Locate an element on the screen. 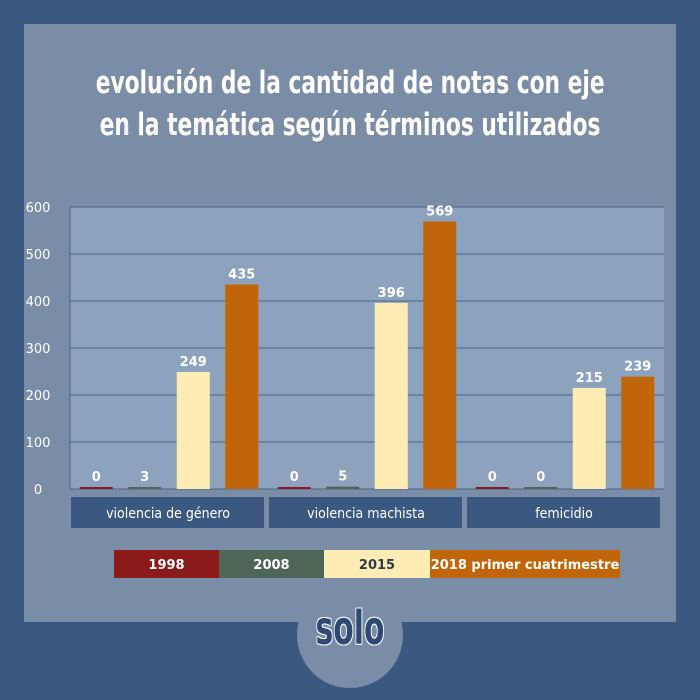 The image size is (700, 700). category-label: violencia machista is located at coordinates (366, 514).